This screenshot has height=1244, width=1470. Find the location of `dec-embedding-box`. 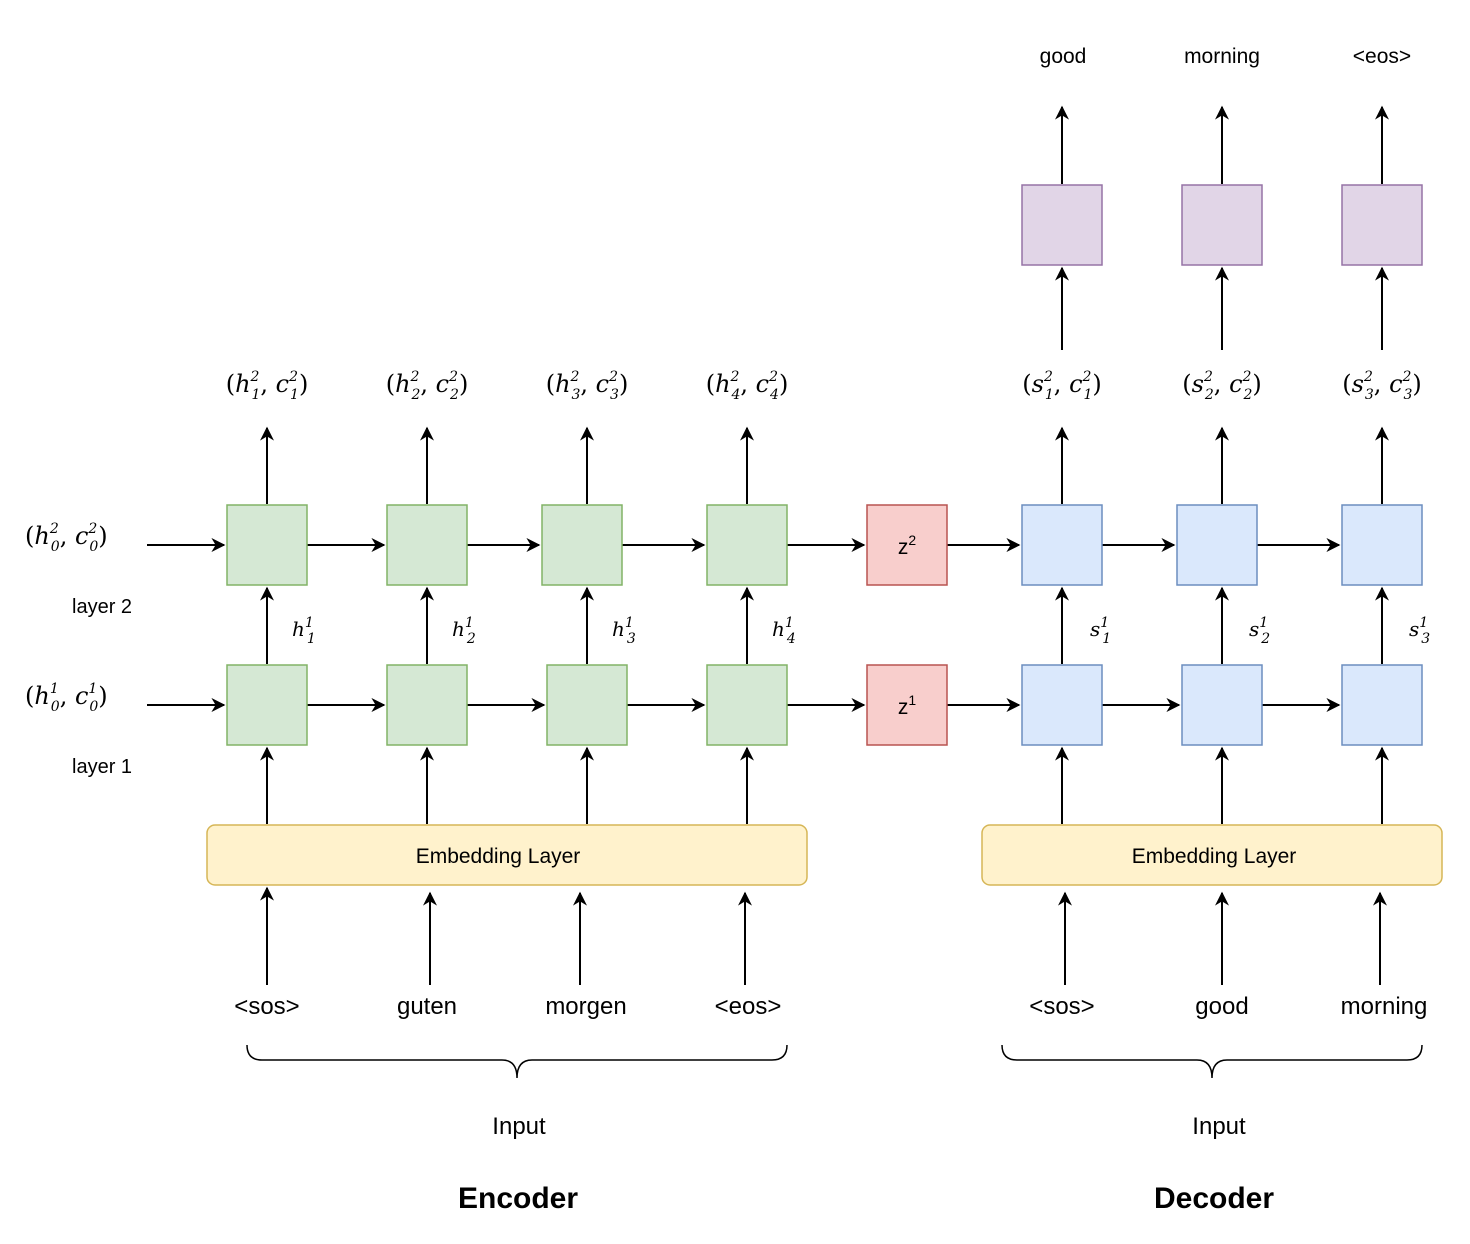

dec-embedding-box is located at coordinates (1212, 855).